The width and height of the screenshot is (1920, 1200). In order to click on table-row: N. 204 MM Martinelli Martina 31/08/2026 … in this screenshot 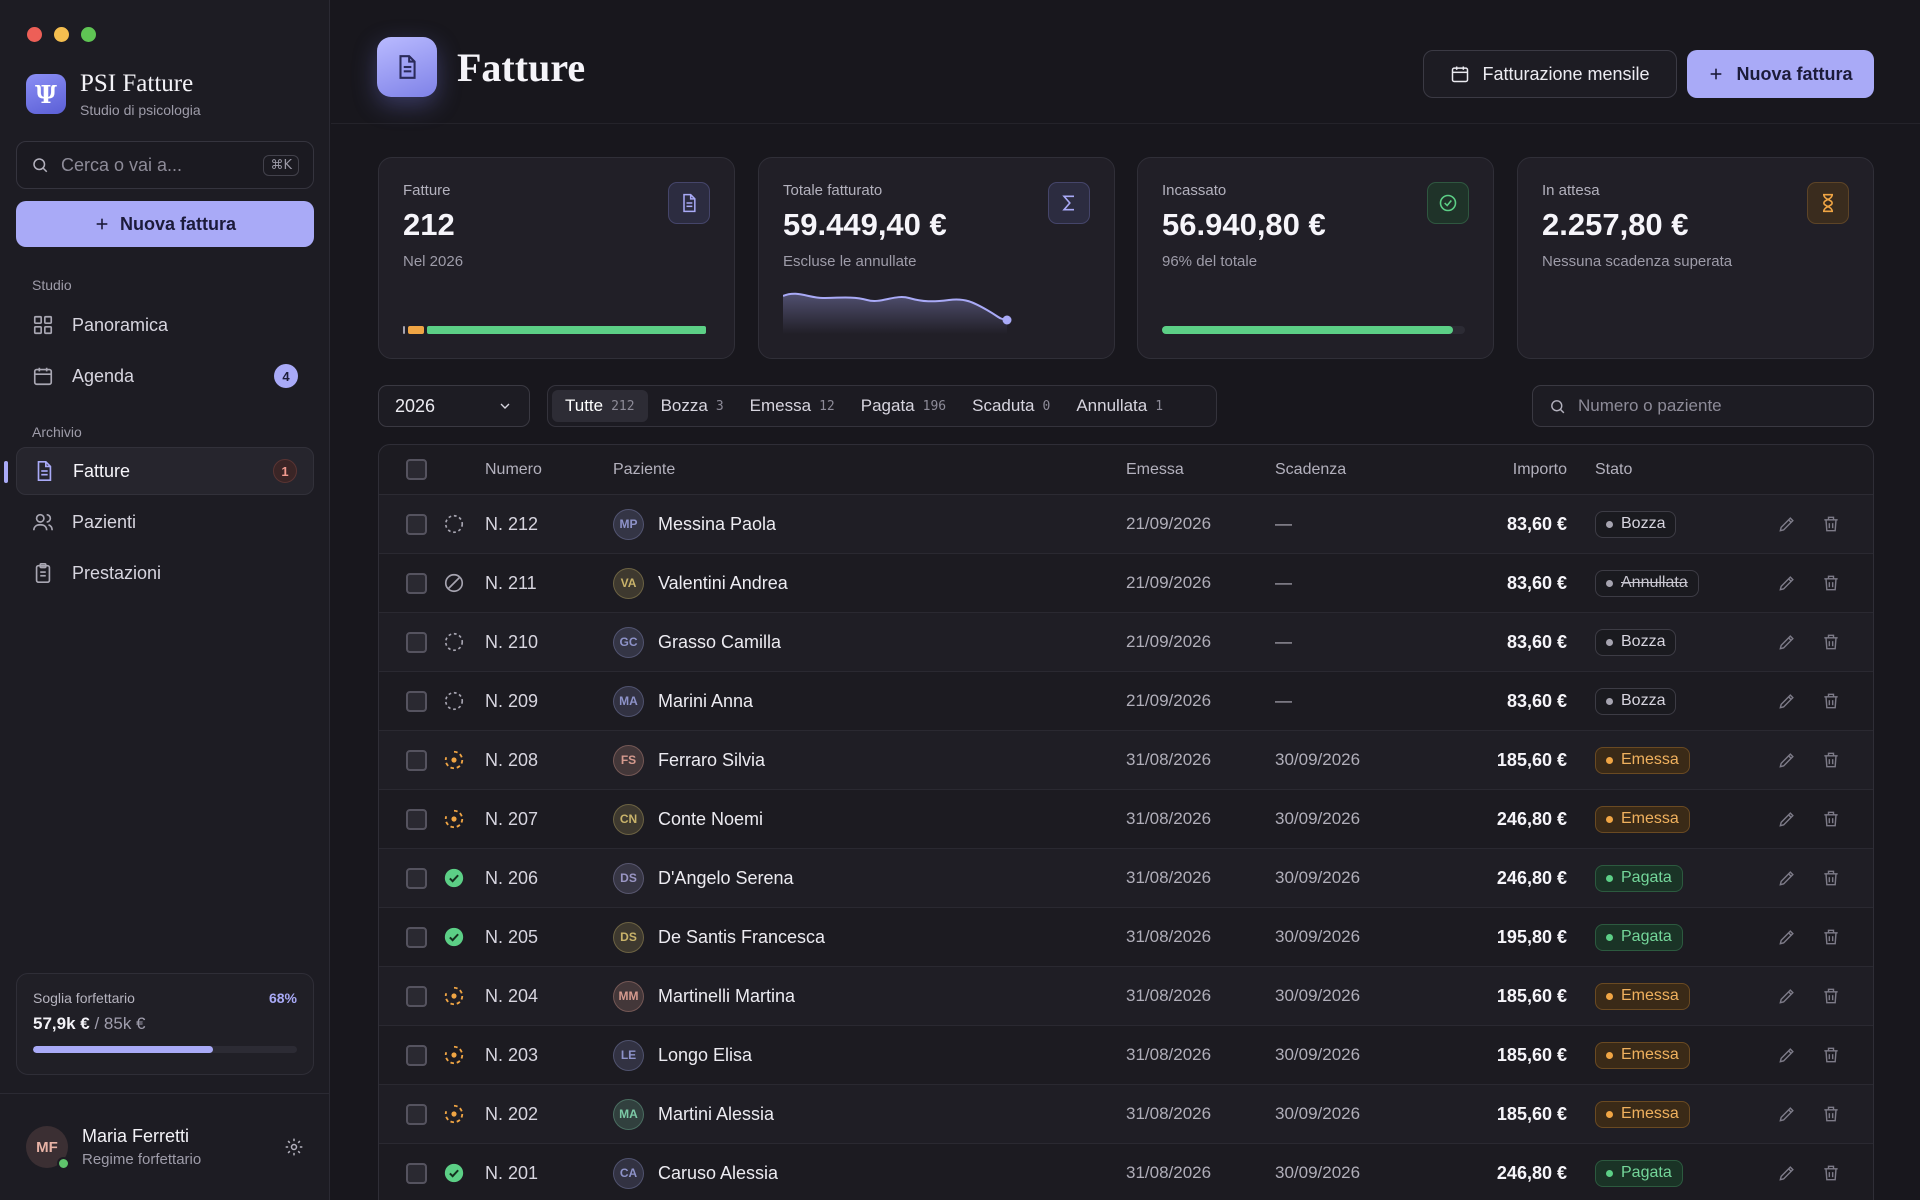, I will do `click(1126, 996)`.